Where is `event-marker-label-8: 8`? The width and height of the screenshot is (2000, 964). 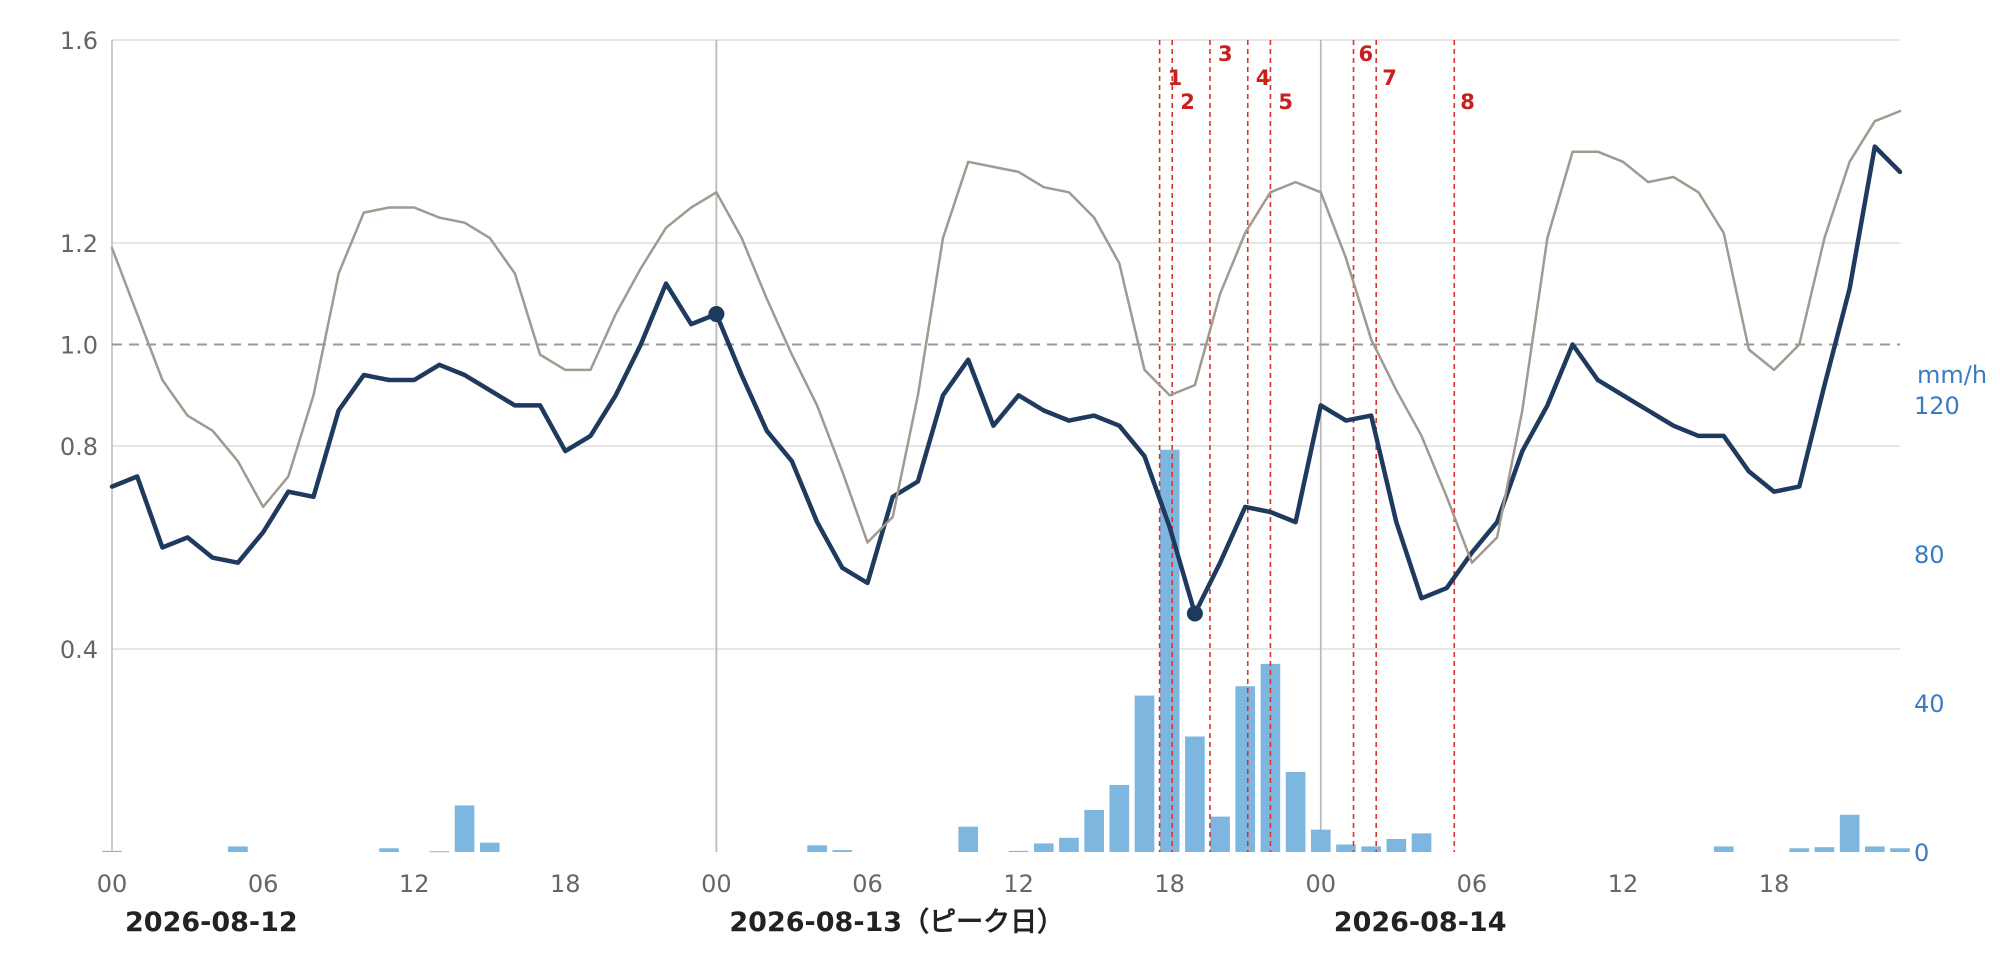 event-marker-label-8: 8 is located at coordinates (1467, 102).